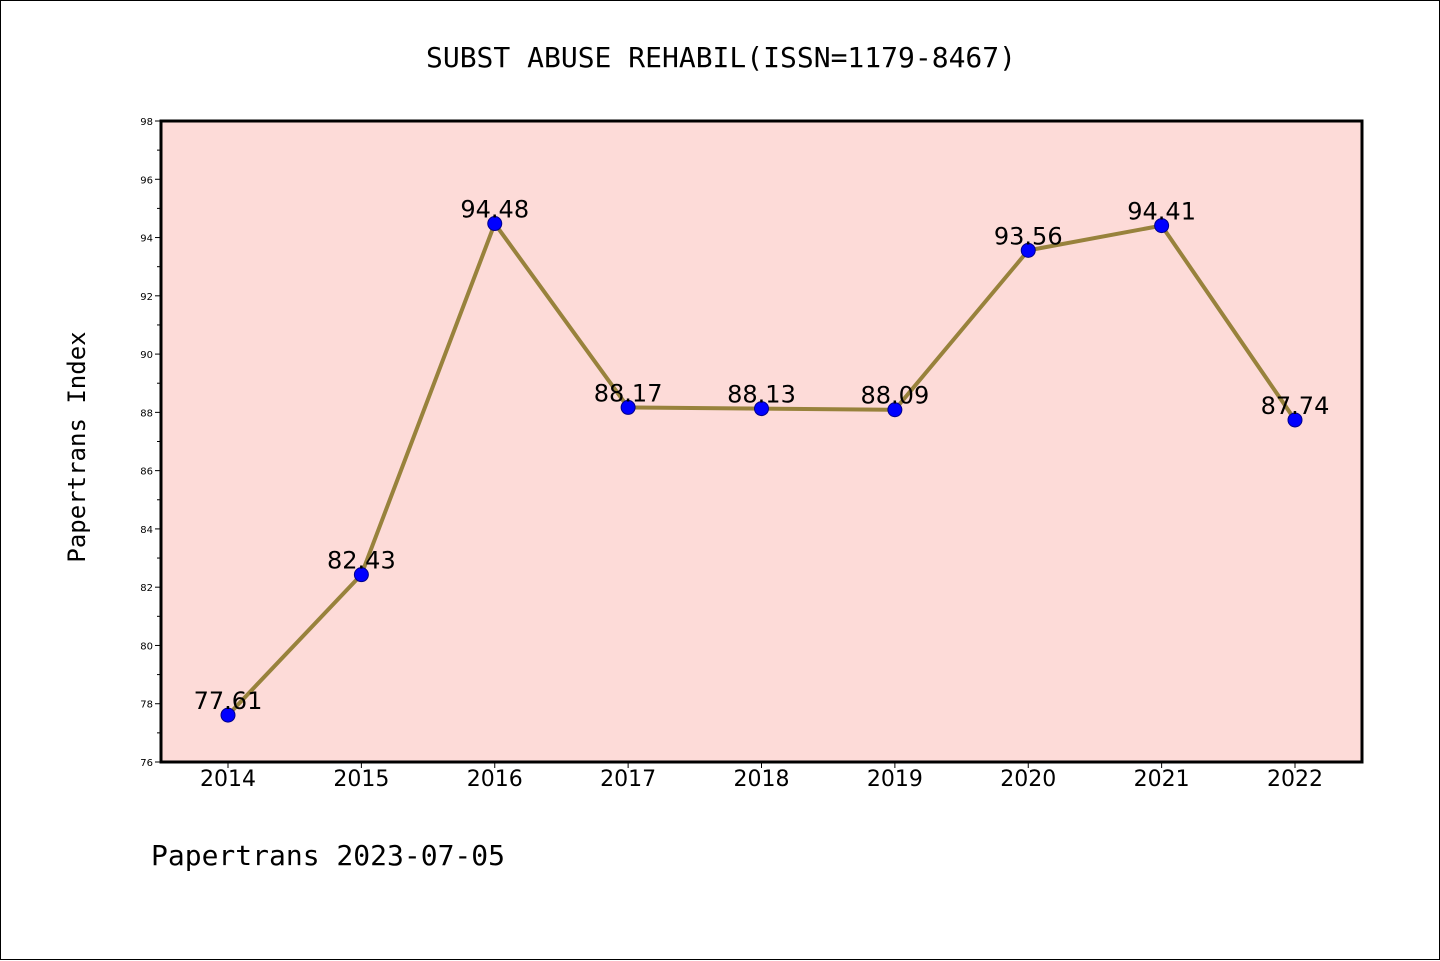 This screenshot has height=961, width=1440. Describe the element at coordinates (146, 355) in the screenshot. I see `y-tick-label: 90` at that location.